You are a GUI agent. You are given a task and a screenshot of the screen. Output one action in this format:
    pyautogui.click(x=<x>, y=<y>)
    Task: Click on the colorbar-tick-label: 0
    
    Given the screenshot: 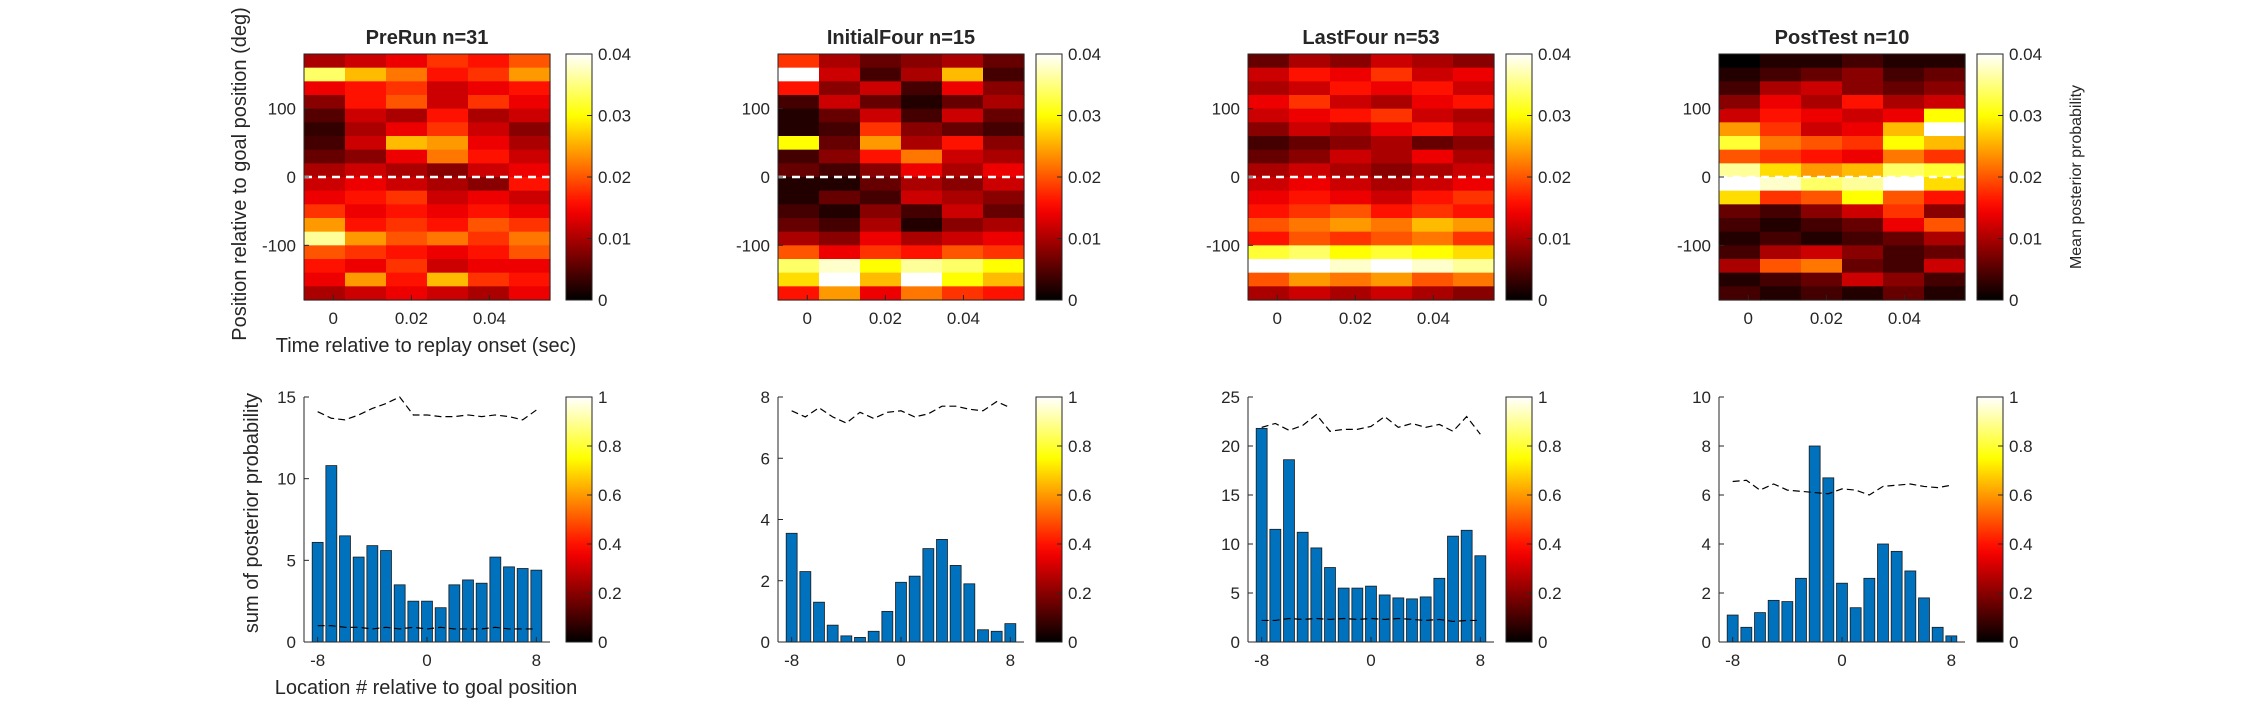 What is the action you would take?
    pyautogui.click(x=1072, y=300)
    